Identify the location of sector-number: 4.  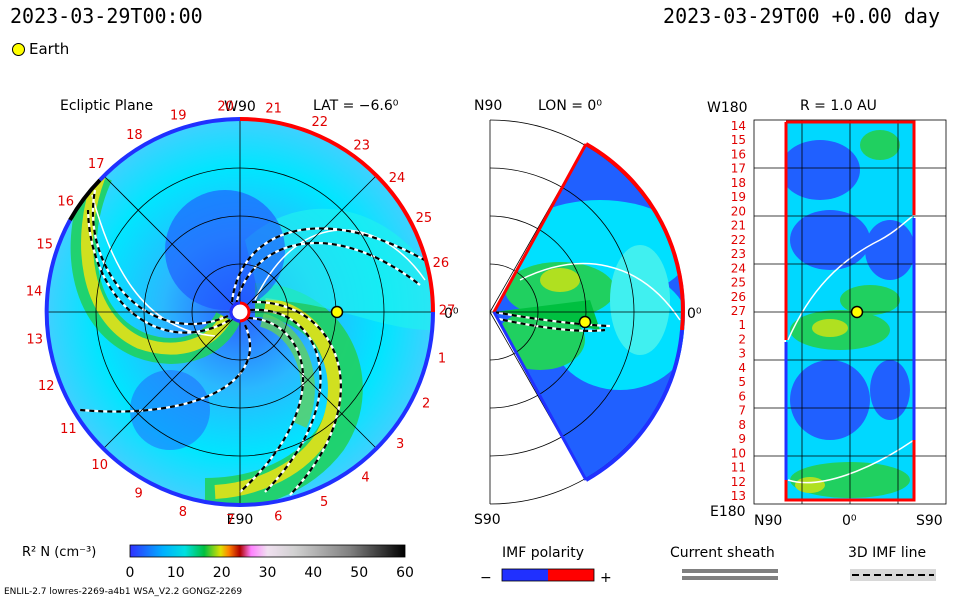
(365, 478).